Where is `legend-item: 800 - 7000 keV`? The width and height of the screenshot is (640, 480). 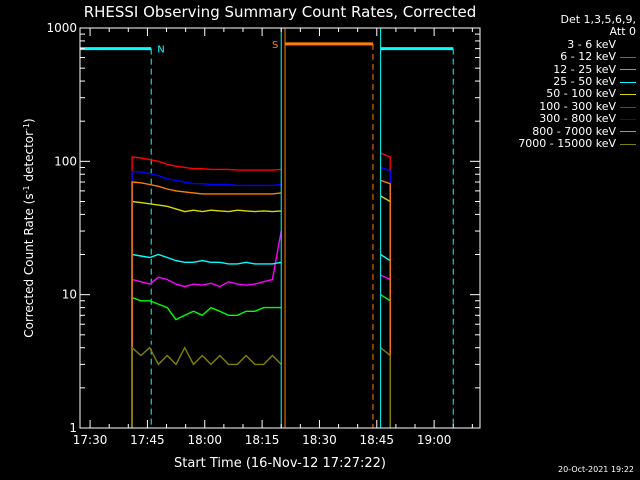 legend-item: 800 - 7000 keV is located at coordinates (560, 131).